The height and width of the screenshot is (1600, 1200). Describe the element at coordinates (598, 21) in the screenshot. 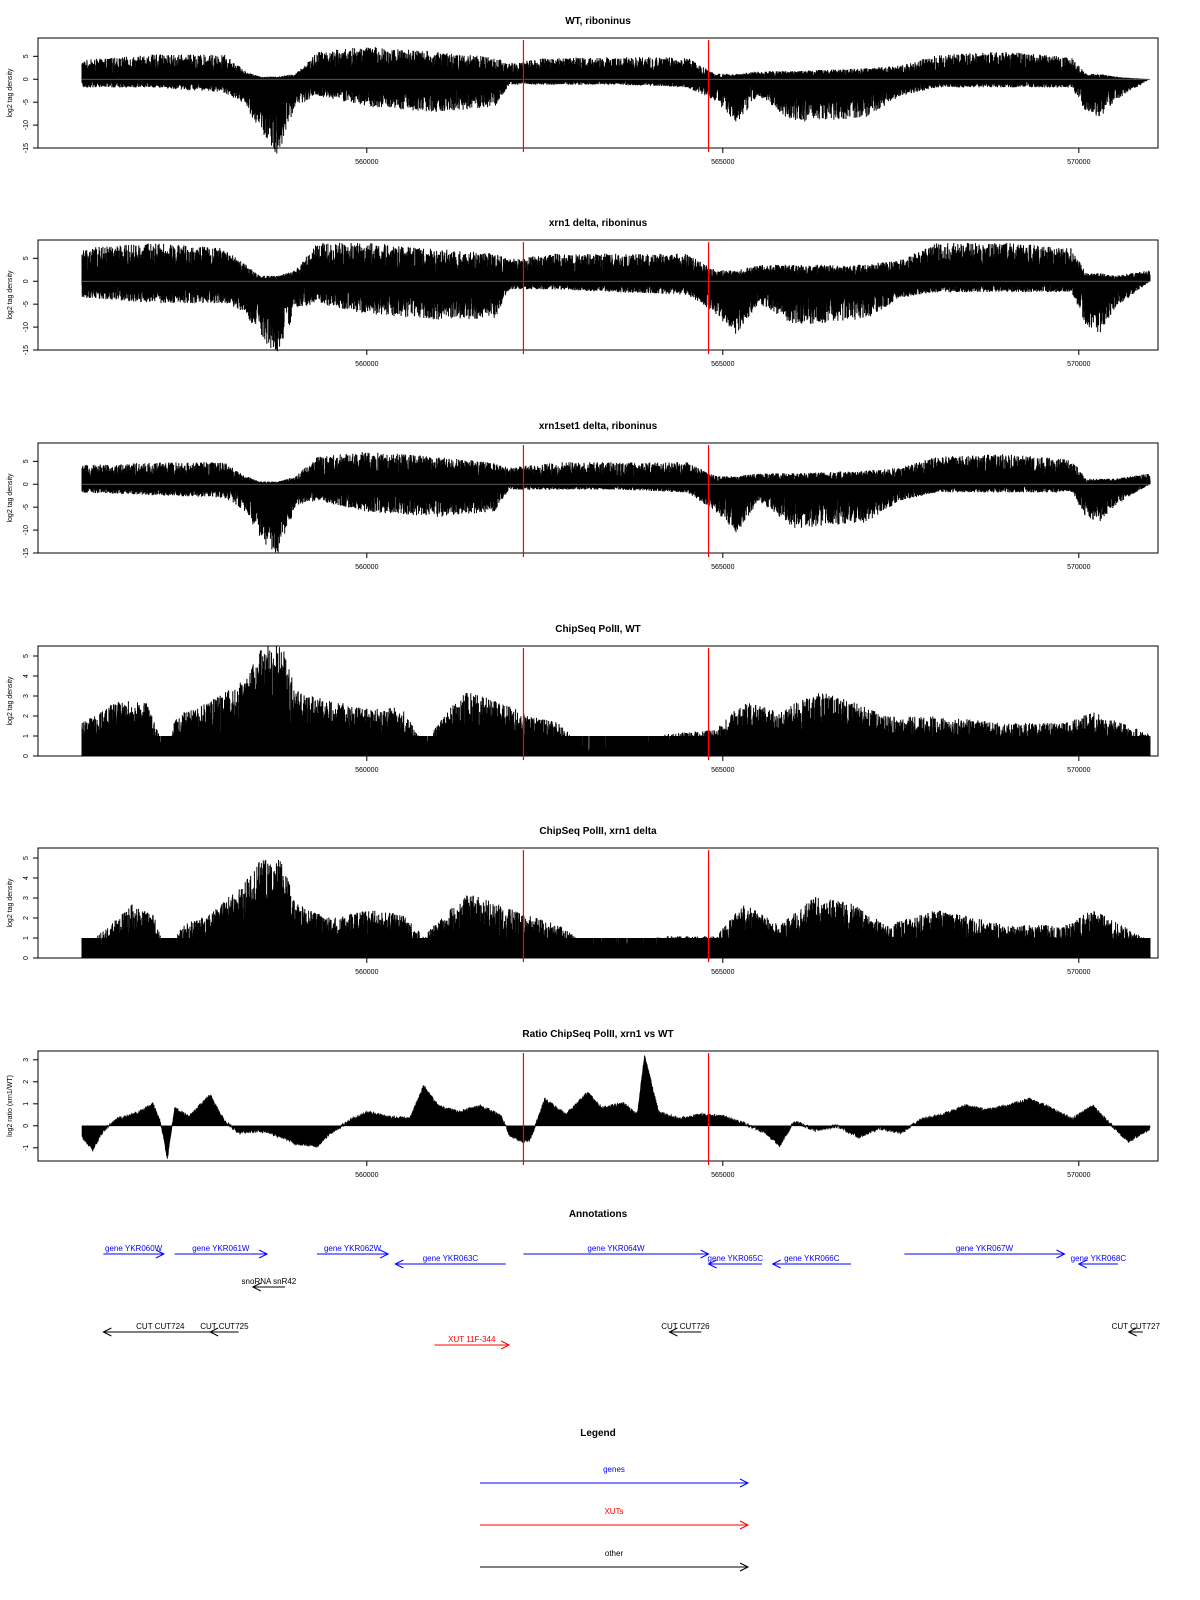

I see `chart-title: WT, riboninus` at that location.